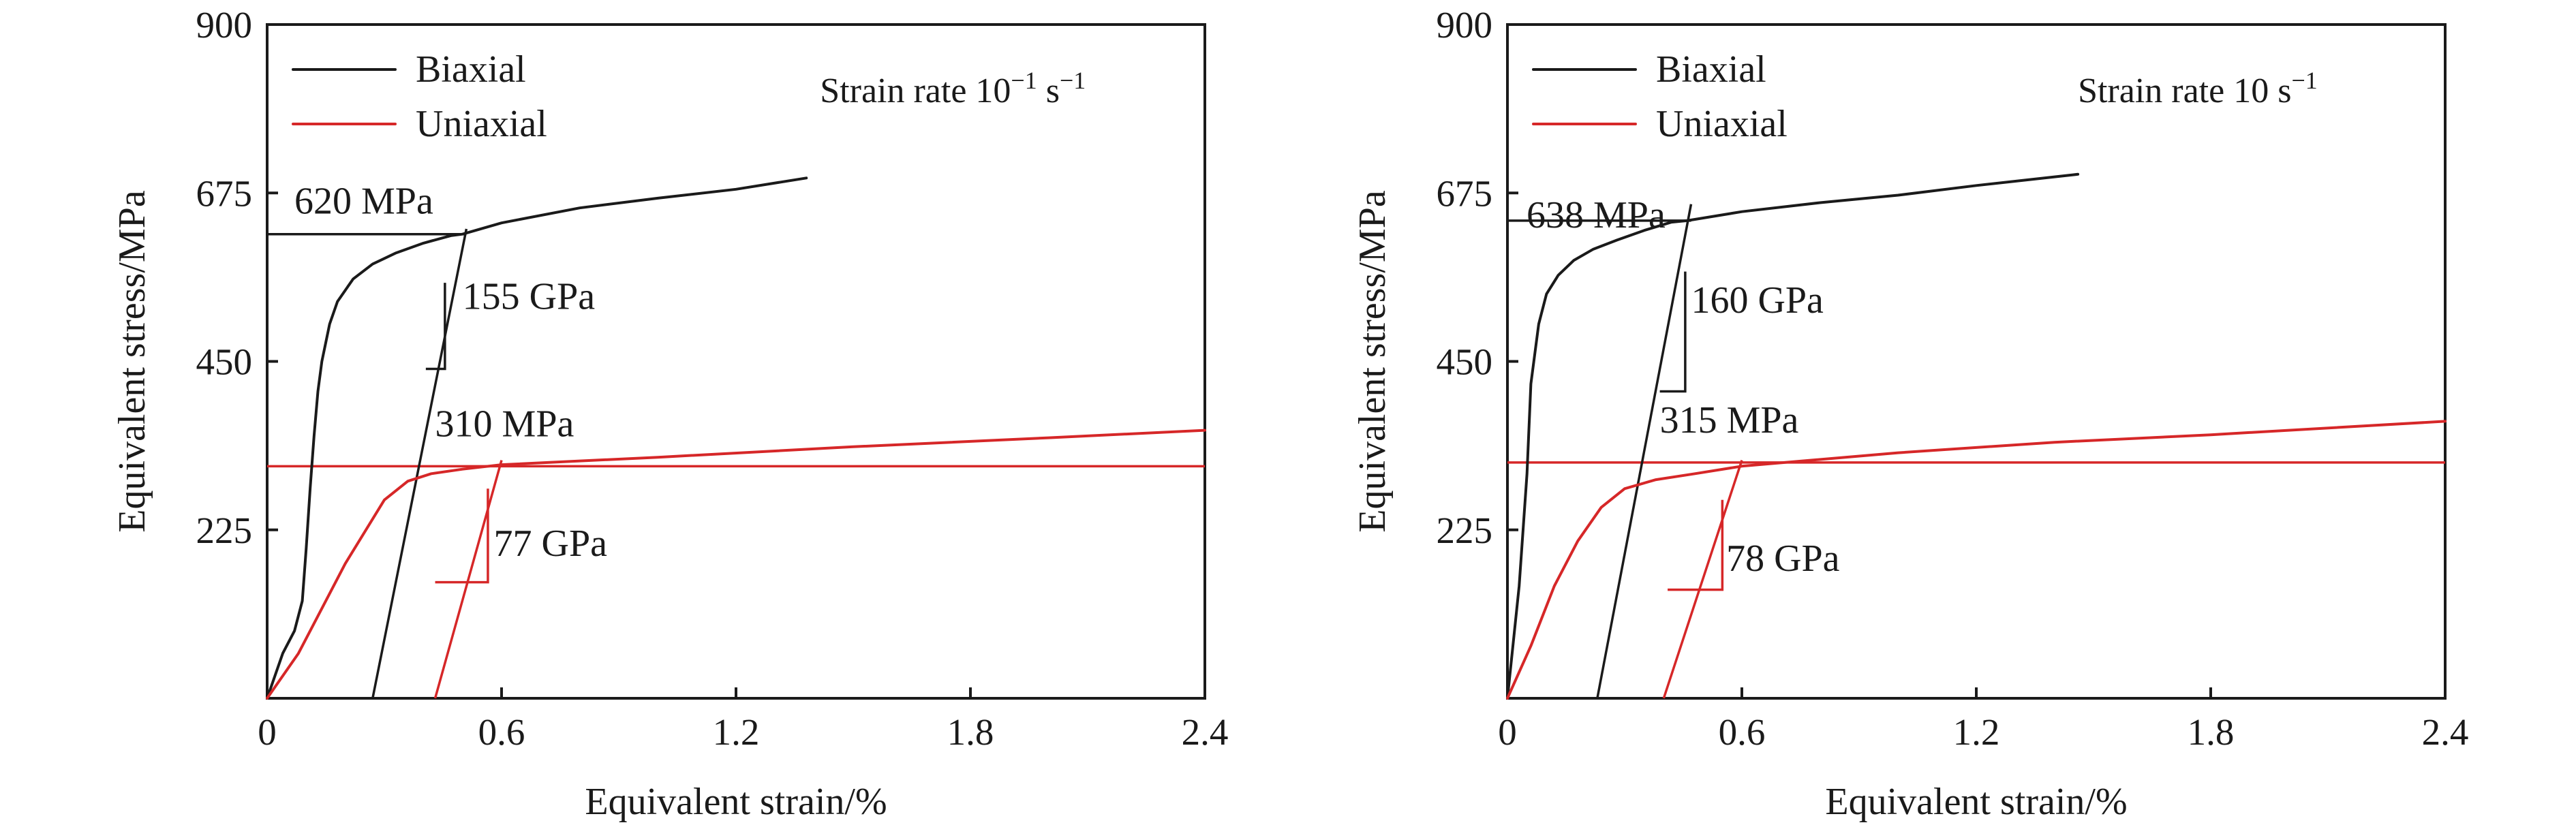  What do you see at coordinates (1596, 215) in the screenshot?
I see `biaxial-yield-label: 638 MPa` at bounding box center [1596, 215].